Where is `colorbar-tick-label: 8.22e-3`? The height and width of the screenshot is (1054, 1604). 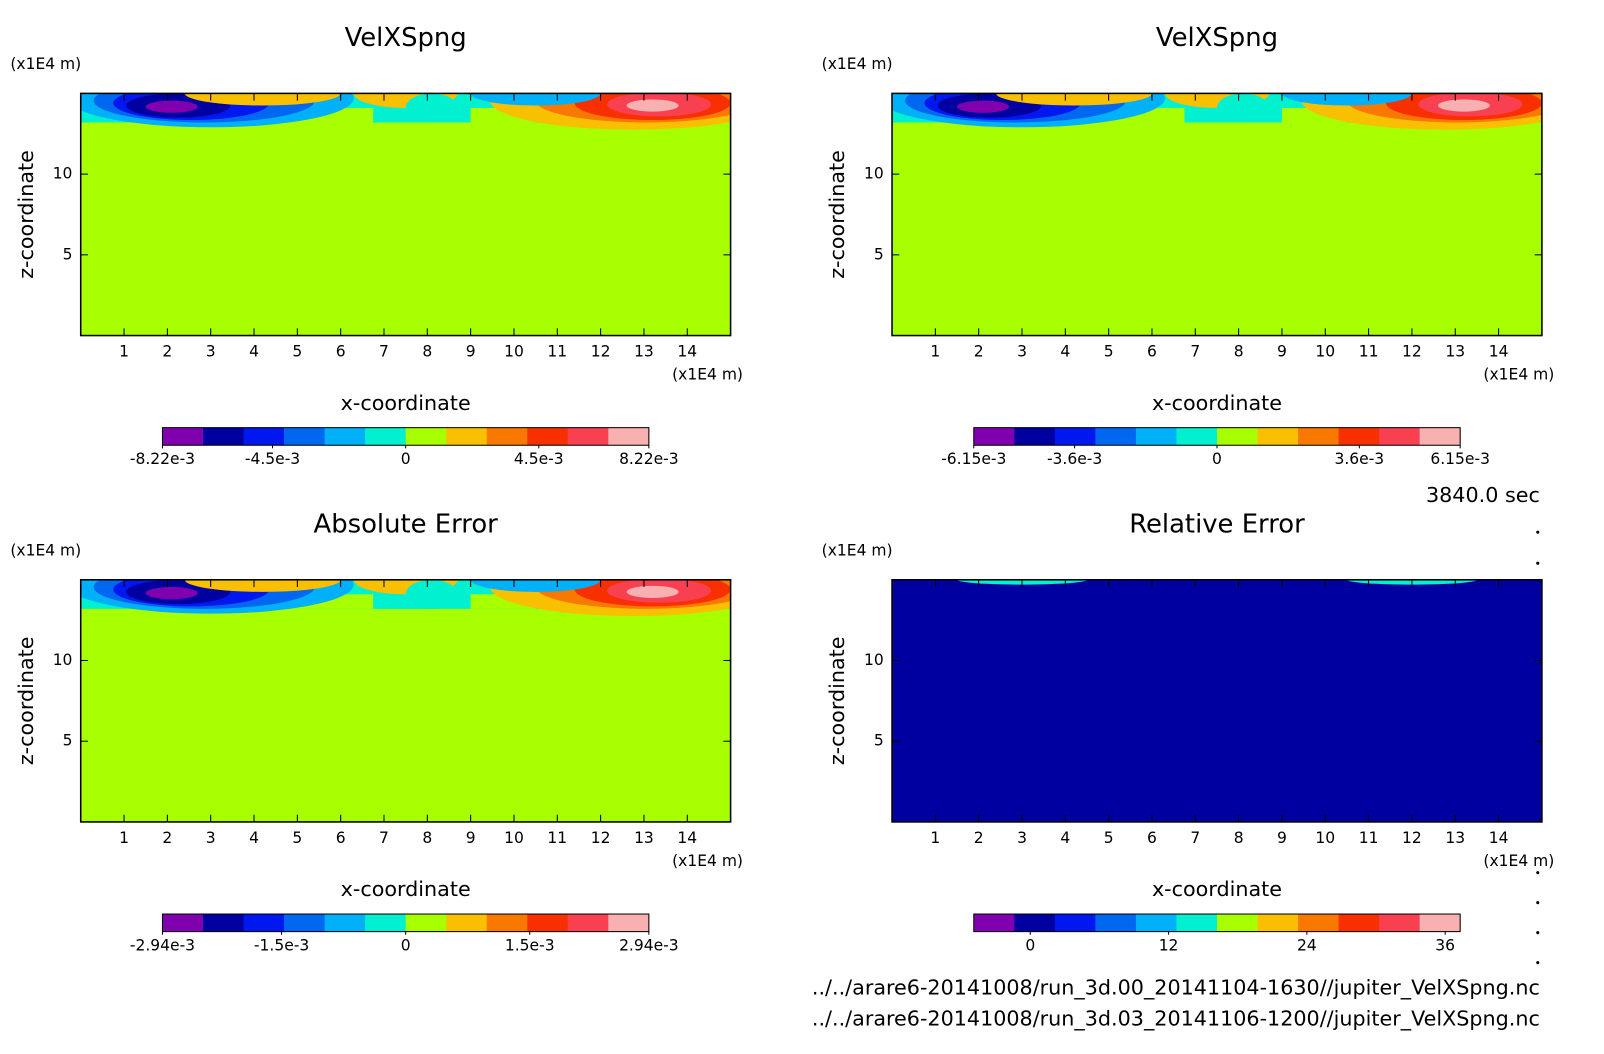
colorbar-tick-label: 8.22e-3 is located at coordinates (649, 459).